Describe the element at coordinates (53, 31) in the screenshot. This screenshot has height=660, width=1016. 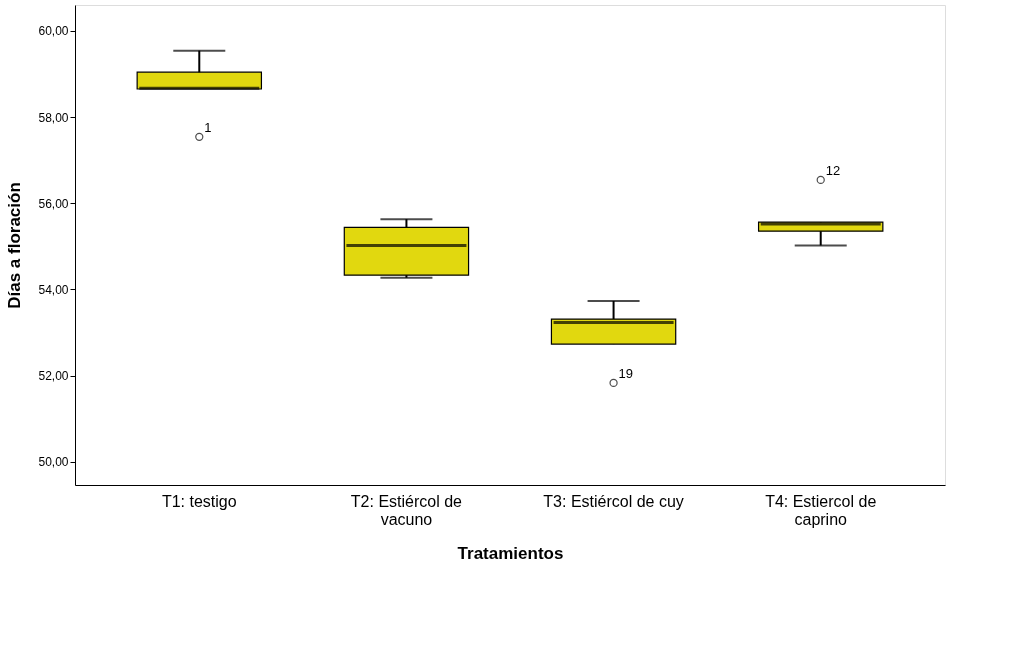
I see `y-tick-label: 60,00` at that location.